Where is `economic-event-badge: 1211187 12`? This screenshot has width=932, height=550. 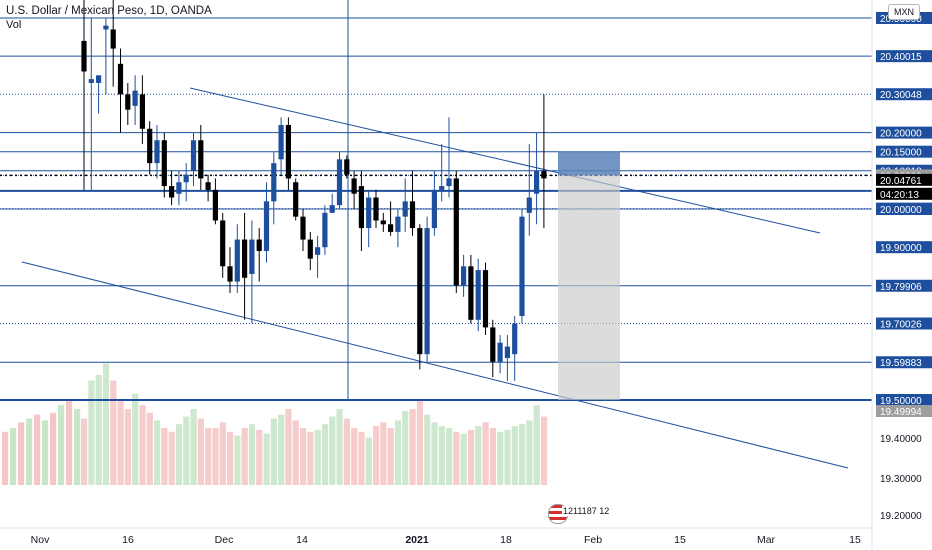 economic-event-badge: 1211187 12 is located at coordinates (580, 515).